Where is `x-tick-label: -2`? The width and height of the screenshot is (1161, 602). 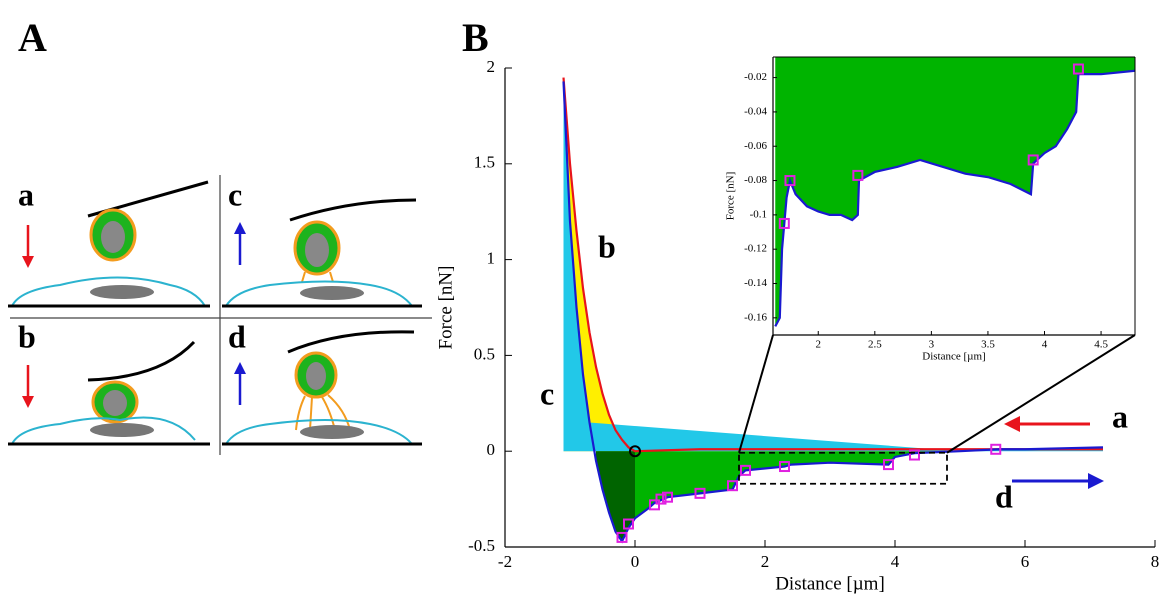 x-tick-label: -2 is located at coordinates (505, 561).